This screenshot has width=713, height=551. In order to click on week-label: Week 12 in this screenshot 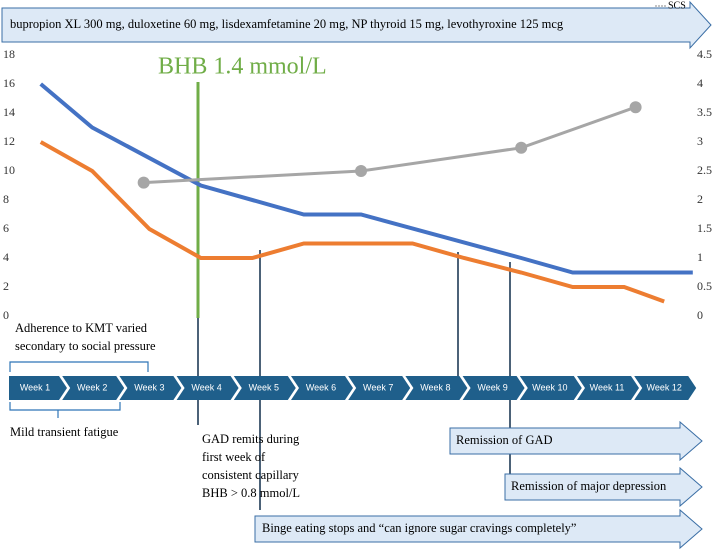, I will do `click(664, 387)`.